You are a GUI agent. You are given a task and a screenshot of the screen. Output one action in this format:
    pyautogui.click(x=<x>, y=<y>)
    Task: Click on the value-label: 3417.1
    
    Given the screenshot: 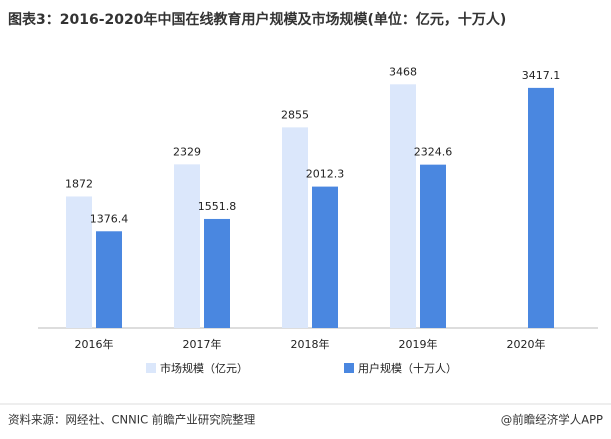 What is the action you would take?
    pyautogui.click(x=541, y=75)
    